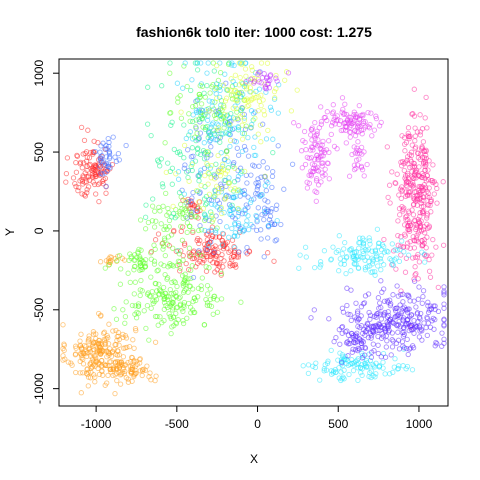  I want to click on y-axis: -1000 -500 0 500 1000, so click(46, 232).